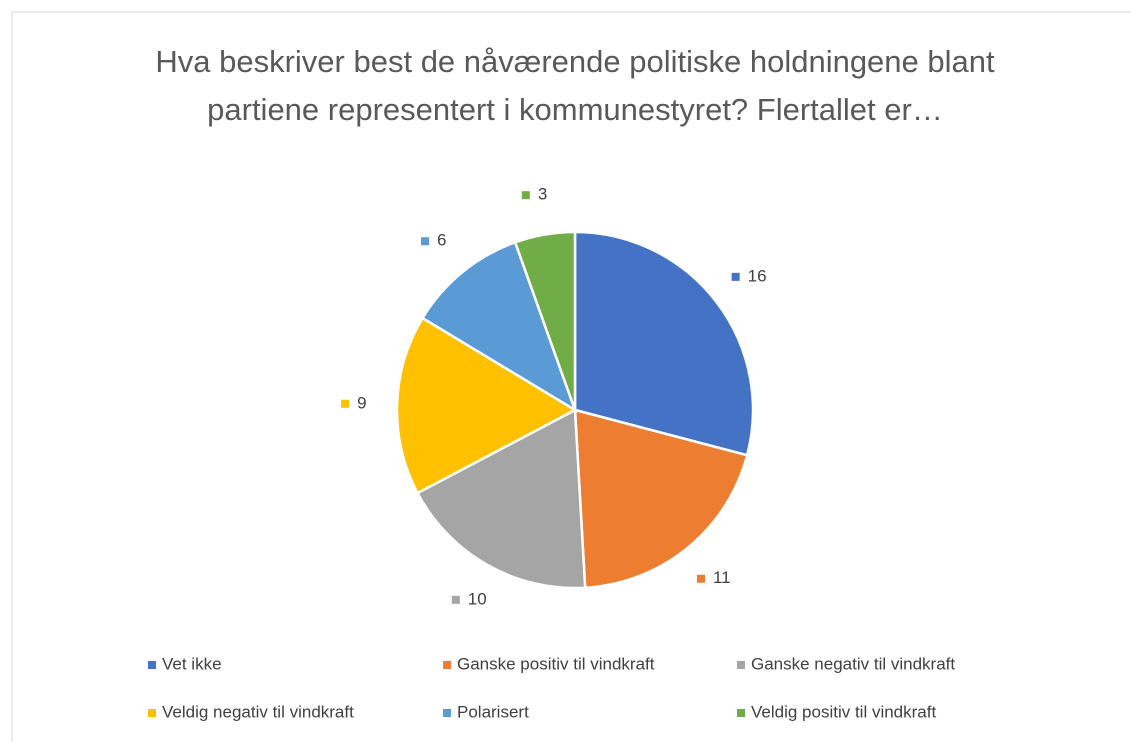 The image size is (1131, 742). What do you see at coordinates (493, 711) in the screenshot?
I see `legend-label: Polarisert` at bounding box center [493, 711].